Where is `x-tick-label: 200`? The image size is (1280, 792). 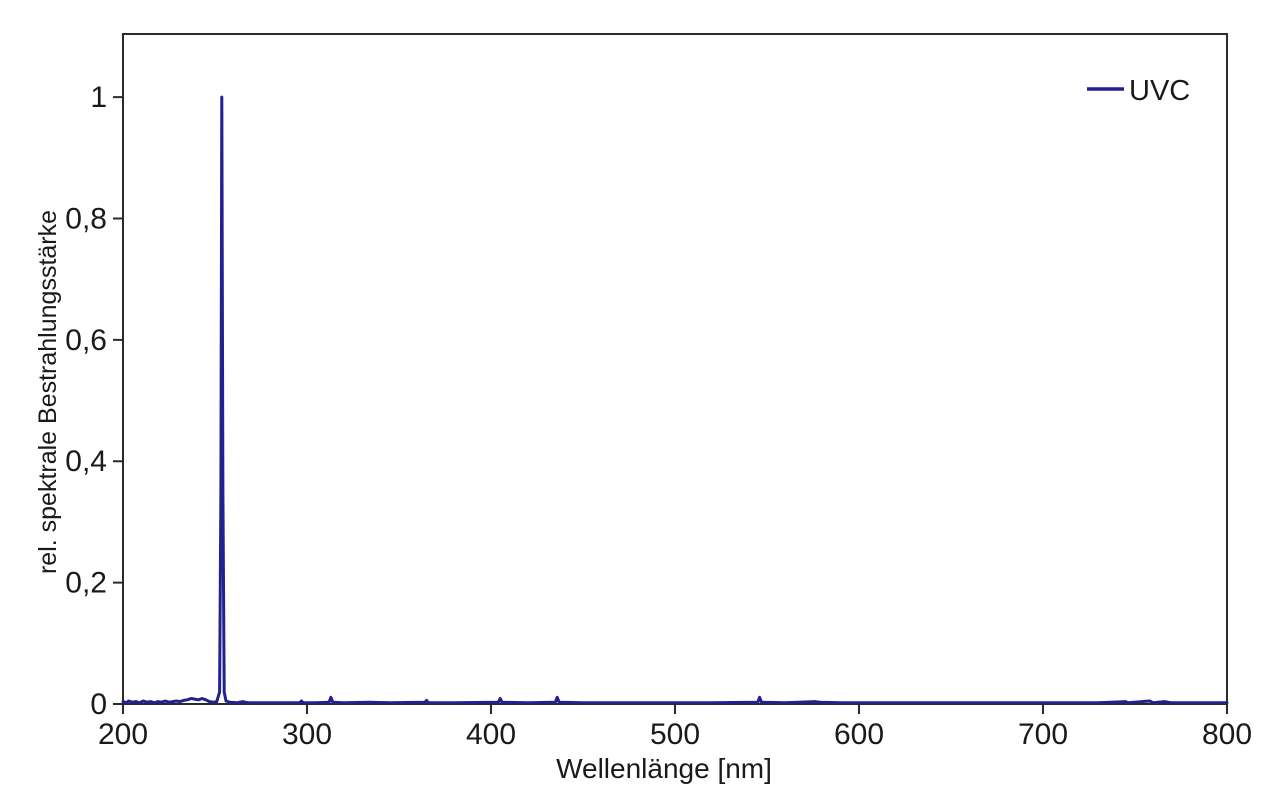
x-tick-label: 200 is located at coordinates (123, 734).